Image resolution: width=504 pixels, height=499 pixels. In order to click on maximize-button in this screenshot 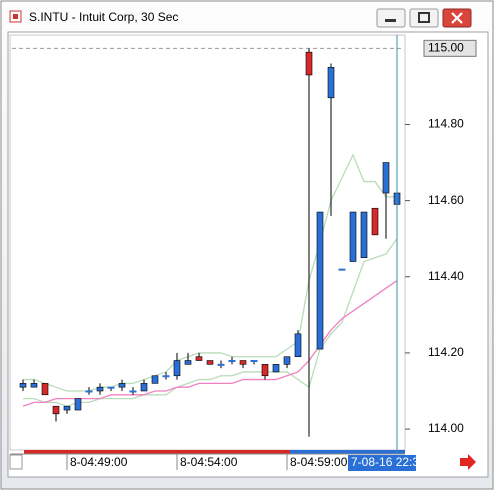, I will do `click(424, 18)`.